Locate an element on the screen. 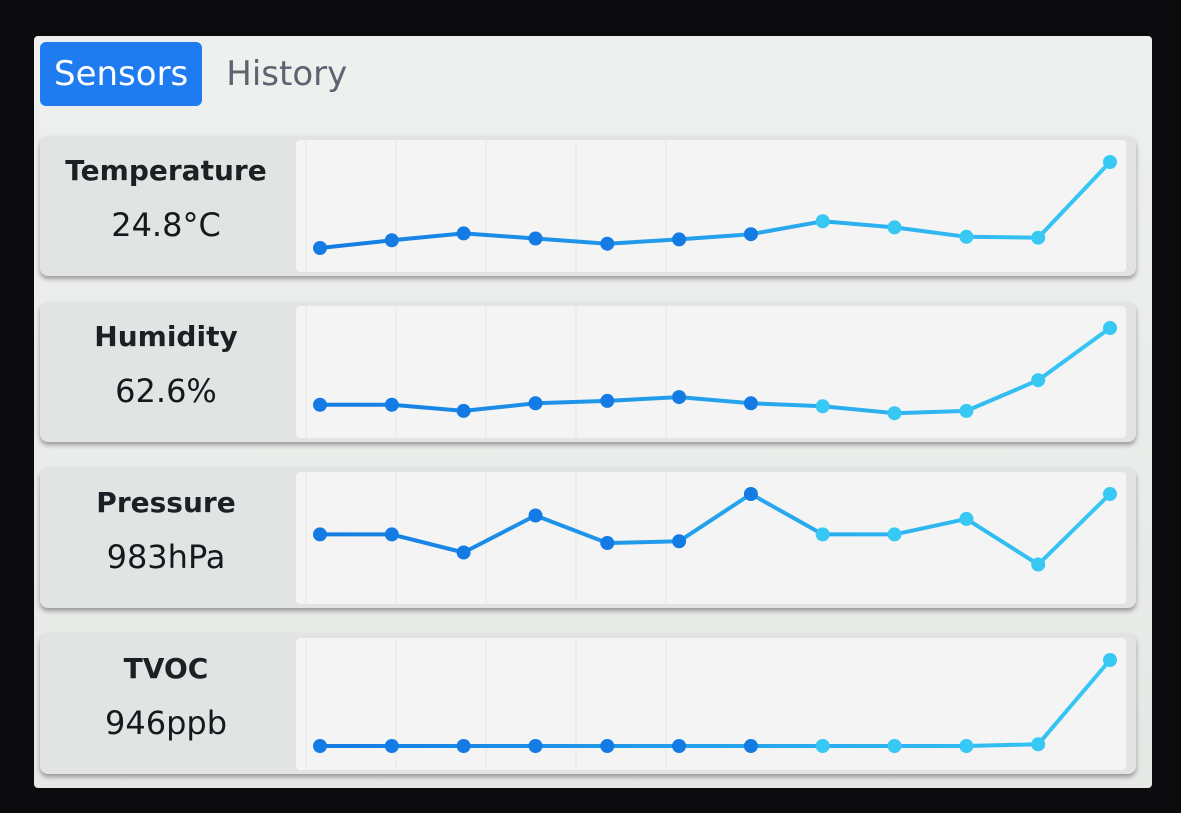 This screenshot has height=813, width=1181. sensor-value: 24.8°C is located at coordinates (166, 225).